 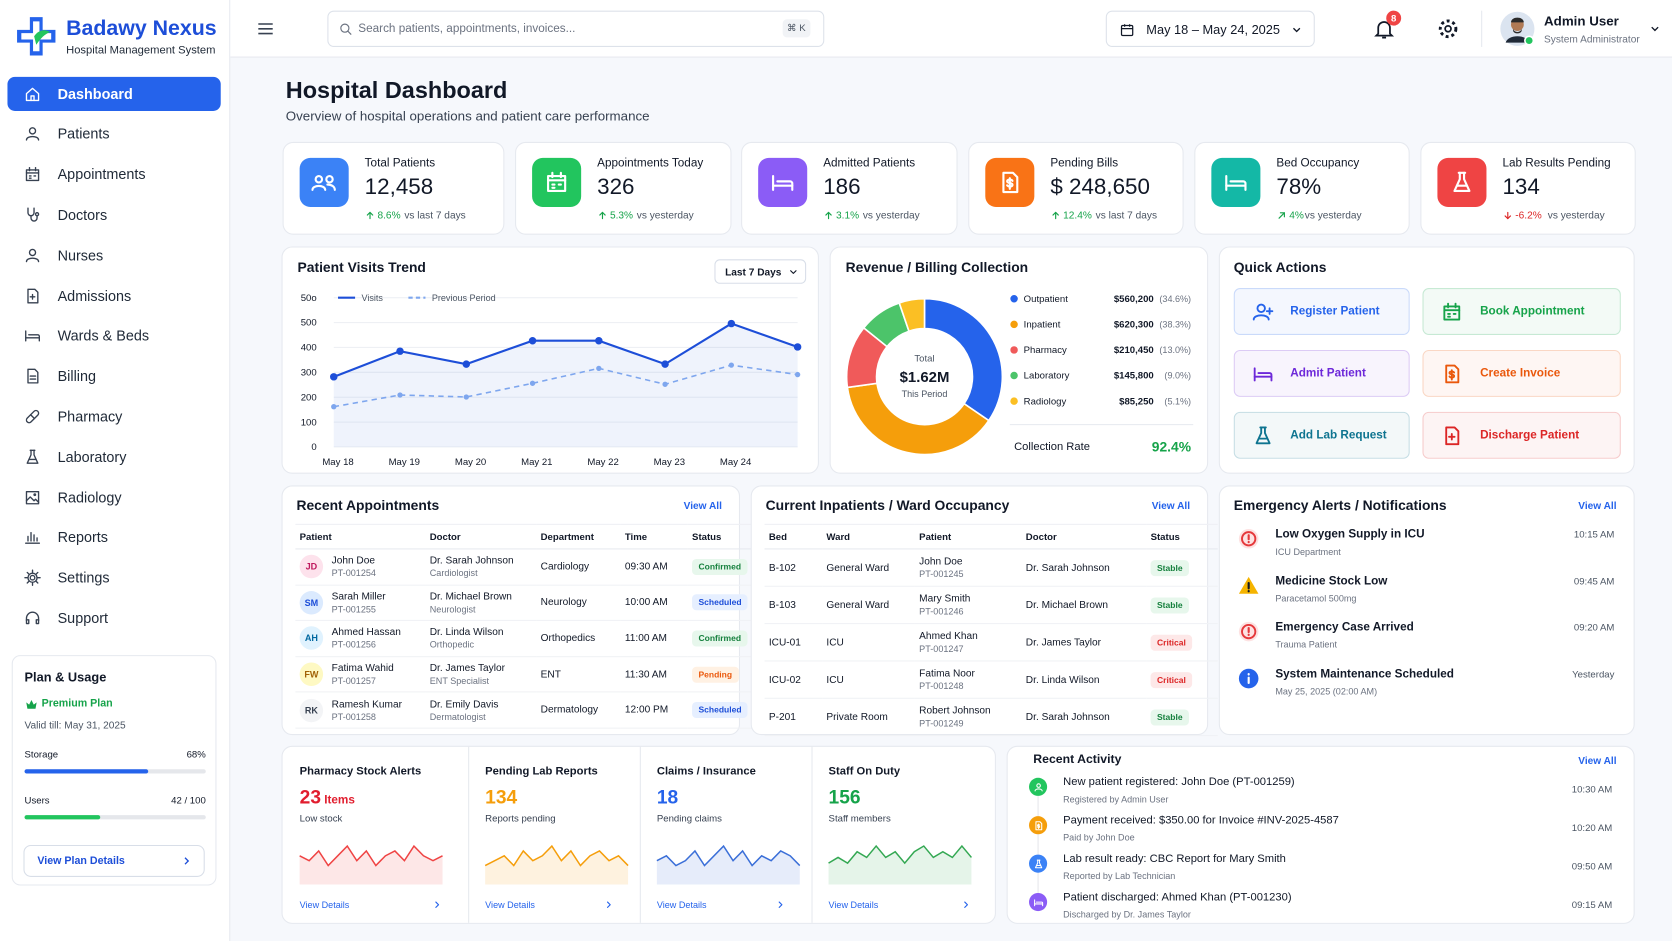 I want to click on chevron, so click(x=1655, y=28).